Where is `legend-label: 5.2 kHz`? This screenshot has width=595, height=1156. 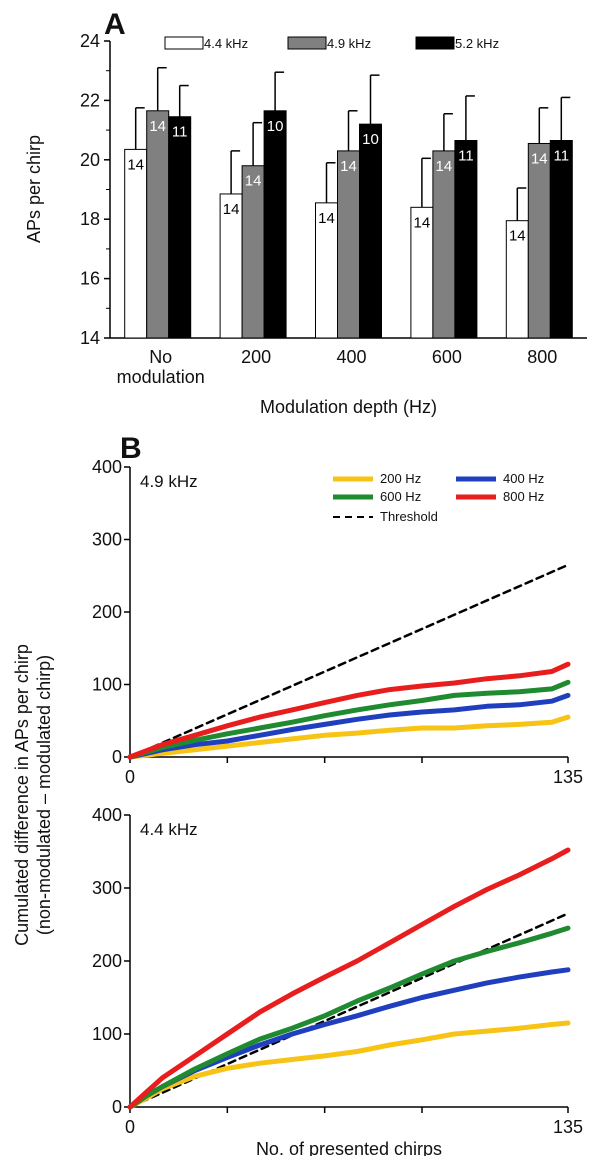 legend-label: 5.2 kHz is located at coordinates (477, 43).